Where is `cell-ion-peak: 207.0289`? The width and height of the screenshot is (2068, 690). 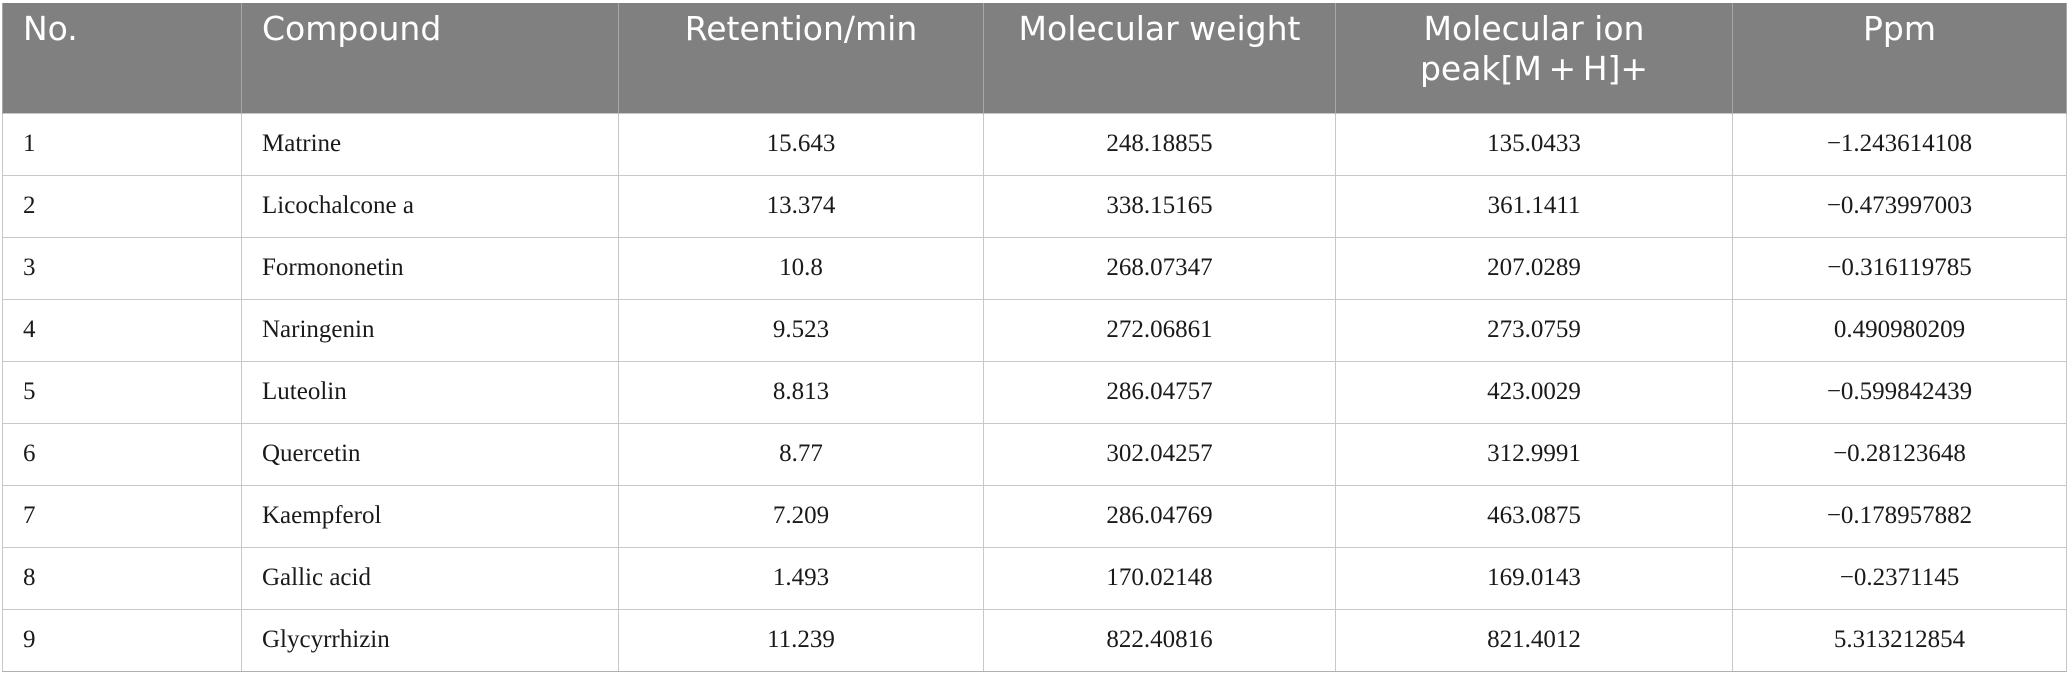 cell-ion-peak: 207.0289 is located at coordinates (1534, 268).